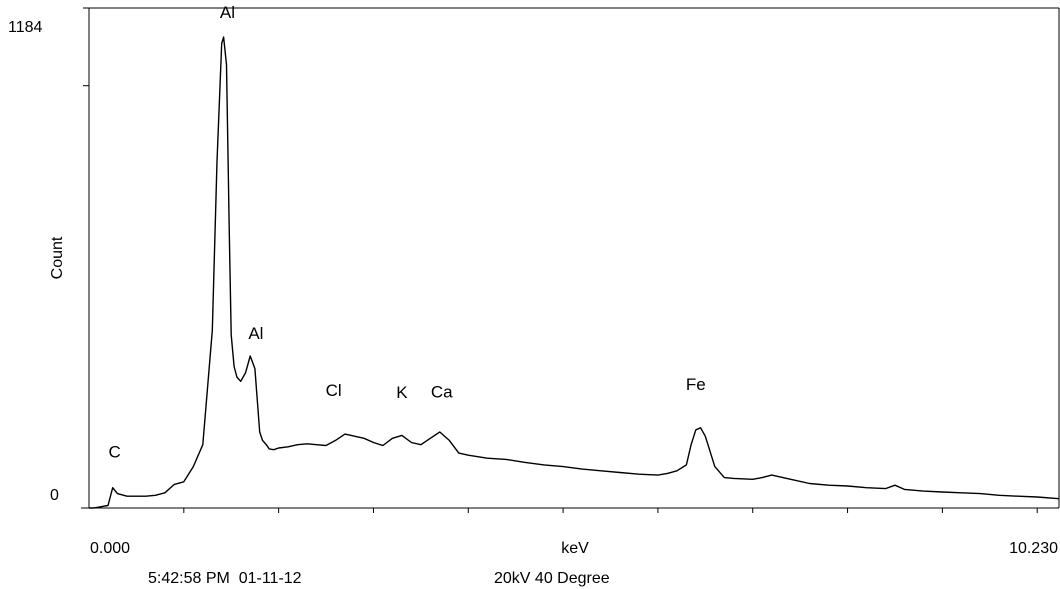 The image size is (1060, 589). Describe the element at coordinates (1033, 548) in the screenshot. I see `x-tick-label-end: 10.230` at that location.